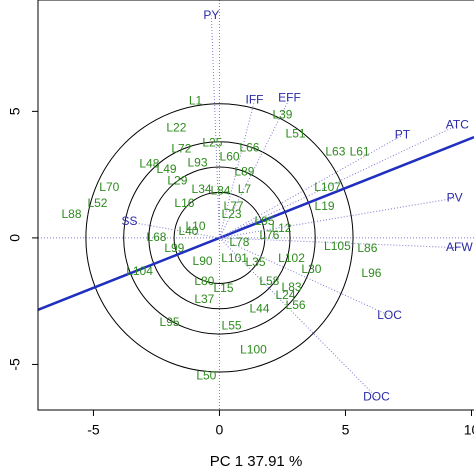 The height and width of the screenshot is (474, 474). I want to click on y-tick-label: 0, so click(15, 238).